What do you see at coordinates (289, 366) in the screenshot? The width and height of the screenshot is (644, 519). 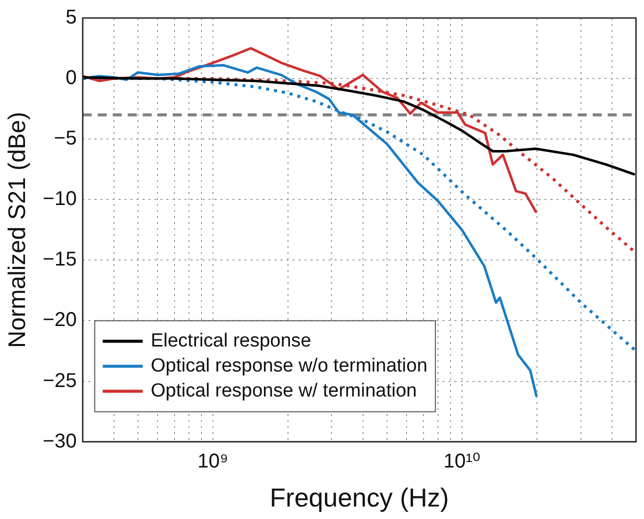 I see `legend-label: Optical response w/o termination` at bounding box center [289, 366].